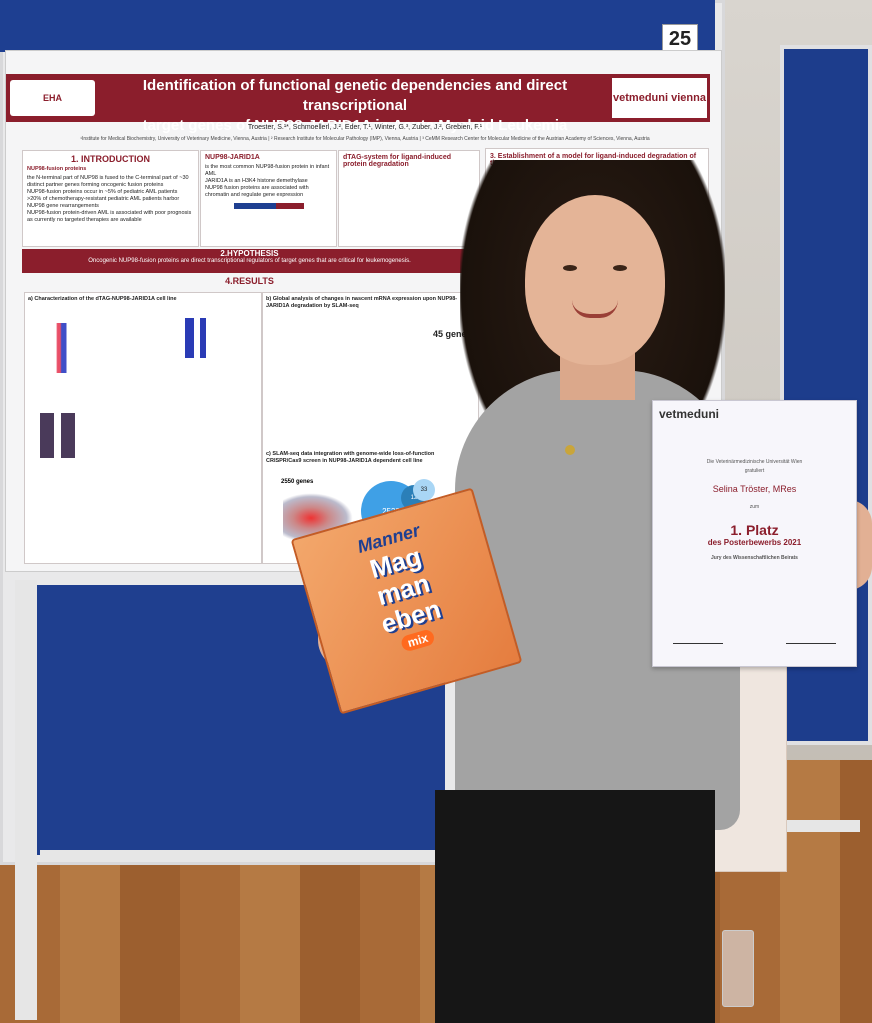 The height and width of the screenshot is (1023, 872). I want to click on side-board-rail, so click(815, 826).